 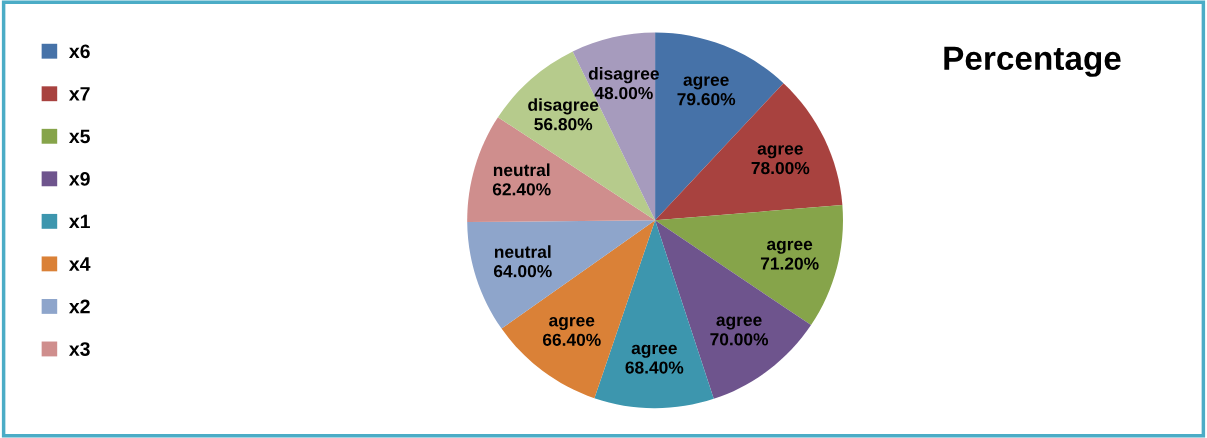 What do you see at coordinates (563, 114) in the screenshot?
I see `data-label: disagree 56.80%` at bounding box center [563, 114].